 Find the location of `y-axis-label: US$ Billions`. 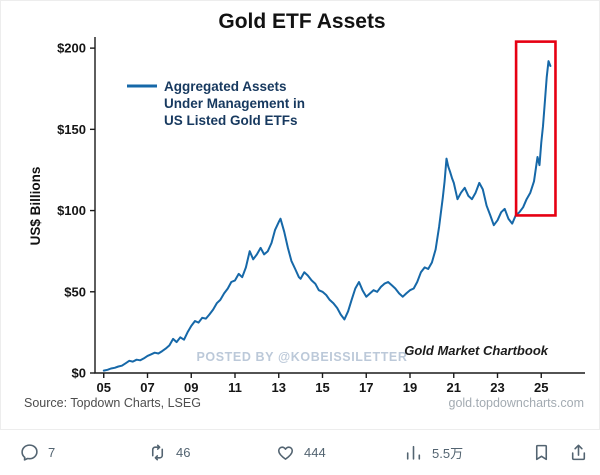

y-axis-label: US$ Billions is located at coordinates (35, 206).